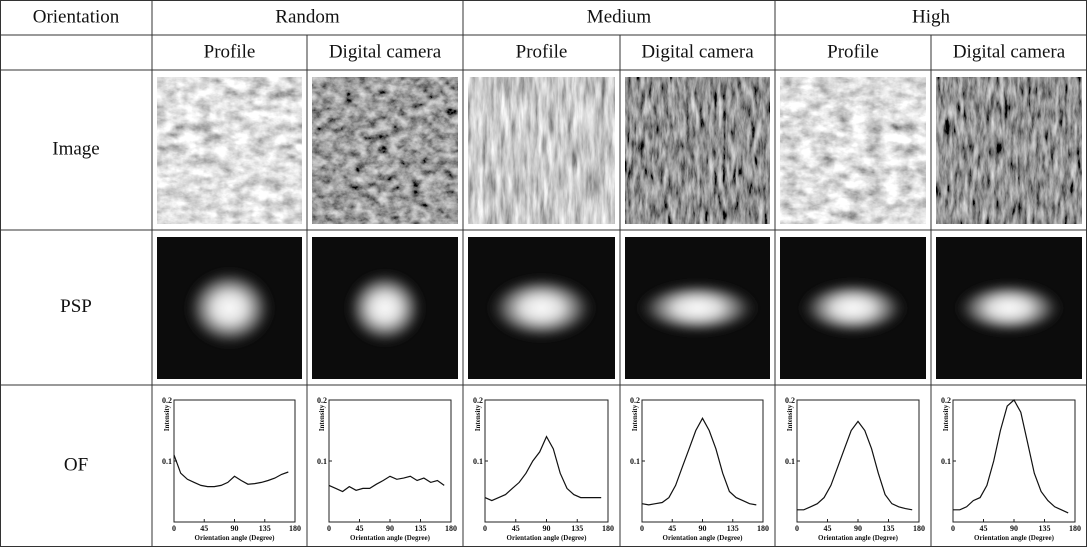 The height and width of the screenshot is (547, 1087). What do you see at coordinates (307, 16) in the screenshot?
I see `group-header: Random` at bounding box center [307, 16].